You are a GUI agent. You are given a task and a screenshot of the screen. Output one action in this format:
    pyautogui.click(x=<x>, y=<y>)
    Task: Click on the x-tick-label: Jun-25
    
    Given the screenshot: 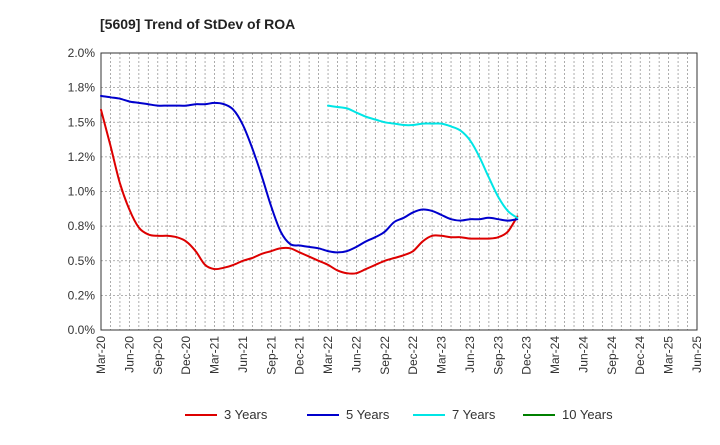 What is the action you would take?
    pyautogui.click(x=697, y=354)
    